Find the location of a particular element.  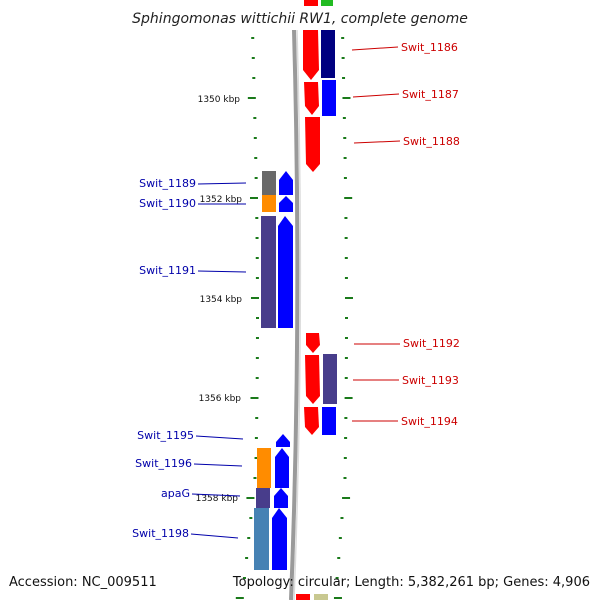

label-swit-1189: Swit_1189 is located at coordinates (167, 183).